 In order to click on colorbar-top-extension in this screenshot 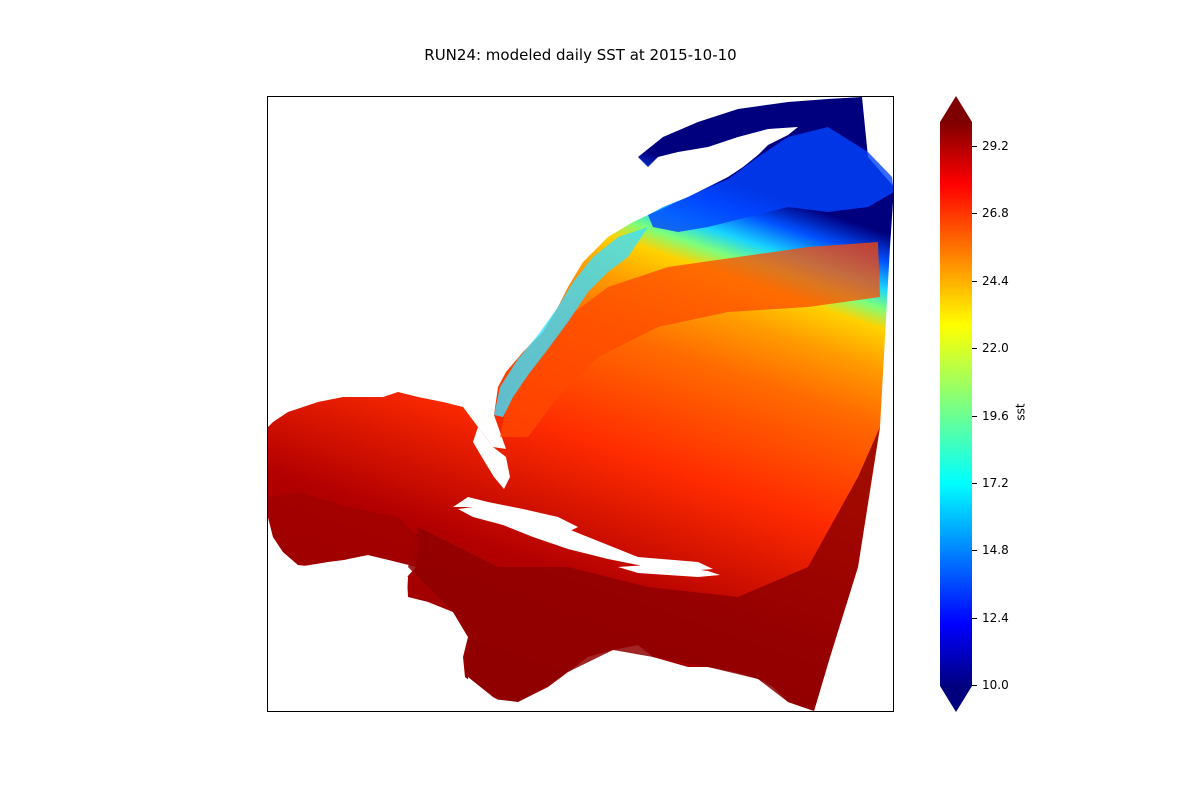, I will do `click(956, 109)`.